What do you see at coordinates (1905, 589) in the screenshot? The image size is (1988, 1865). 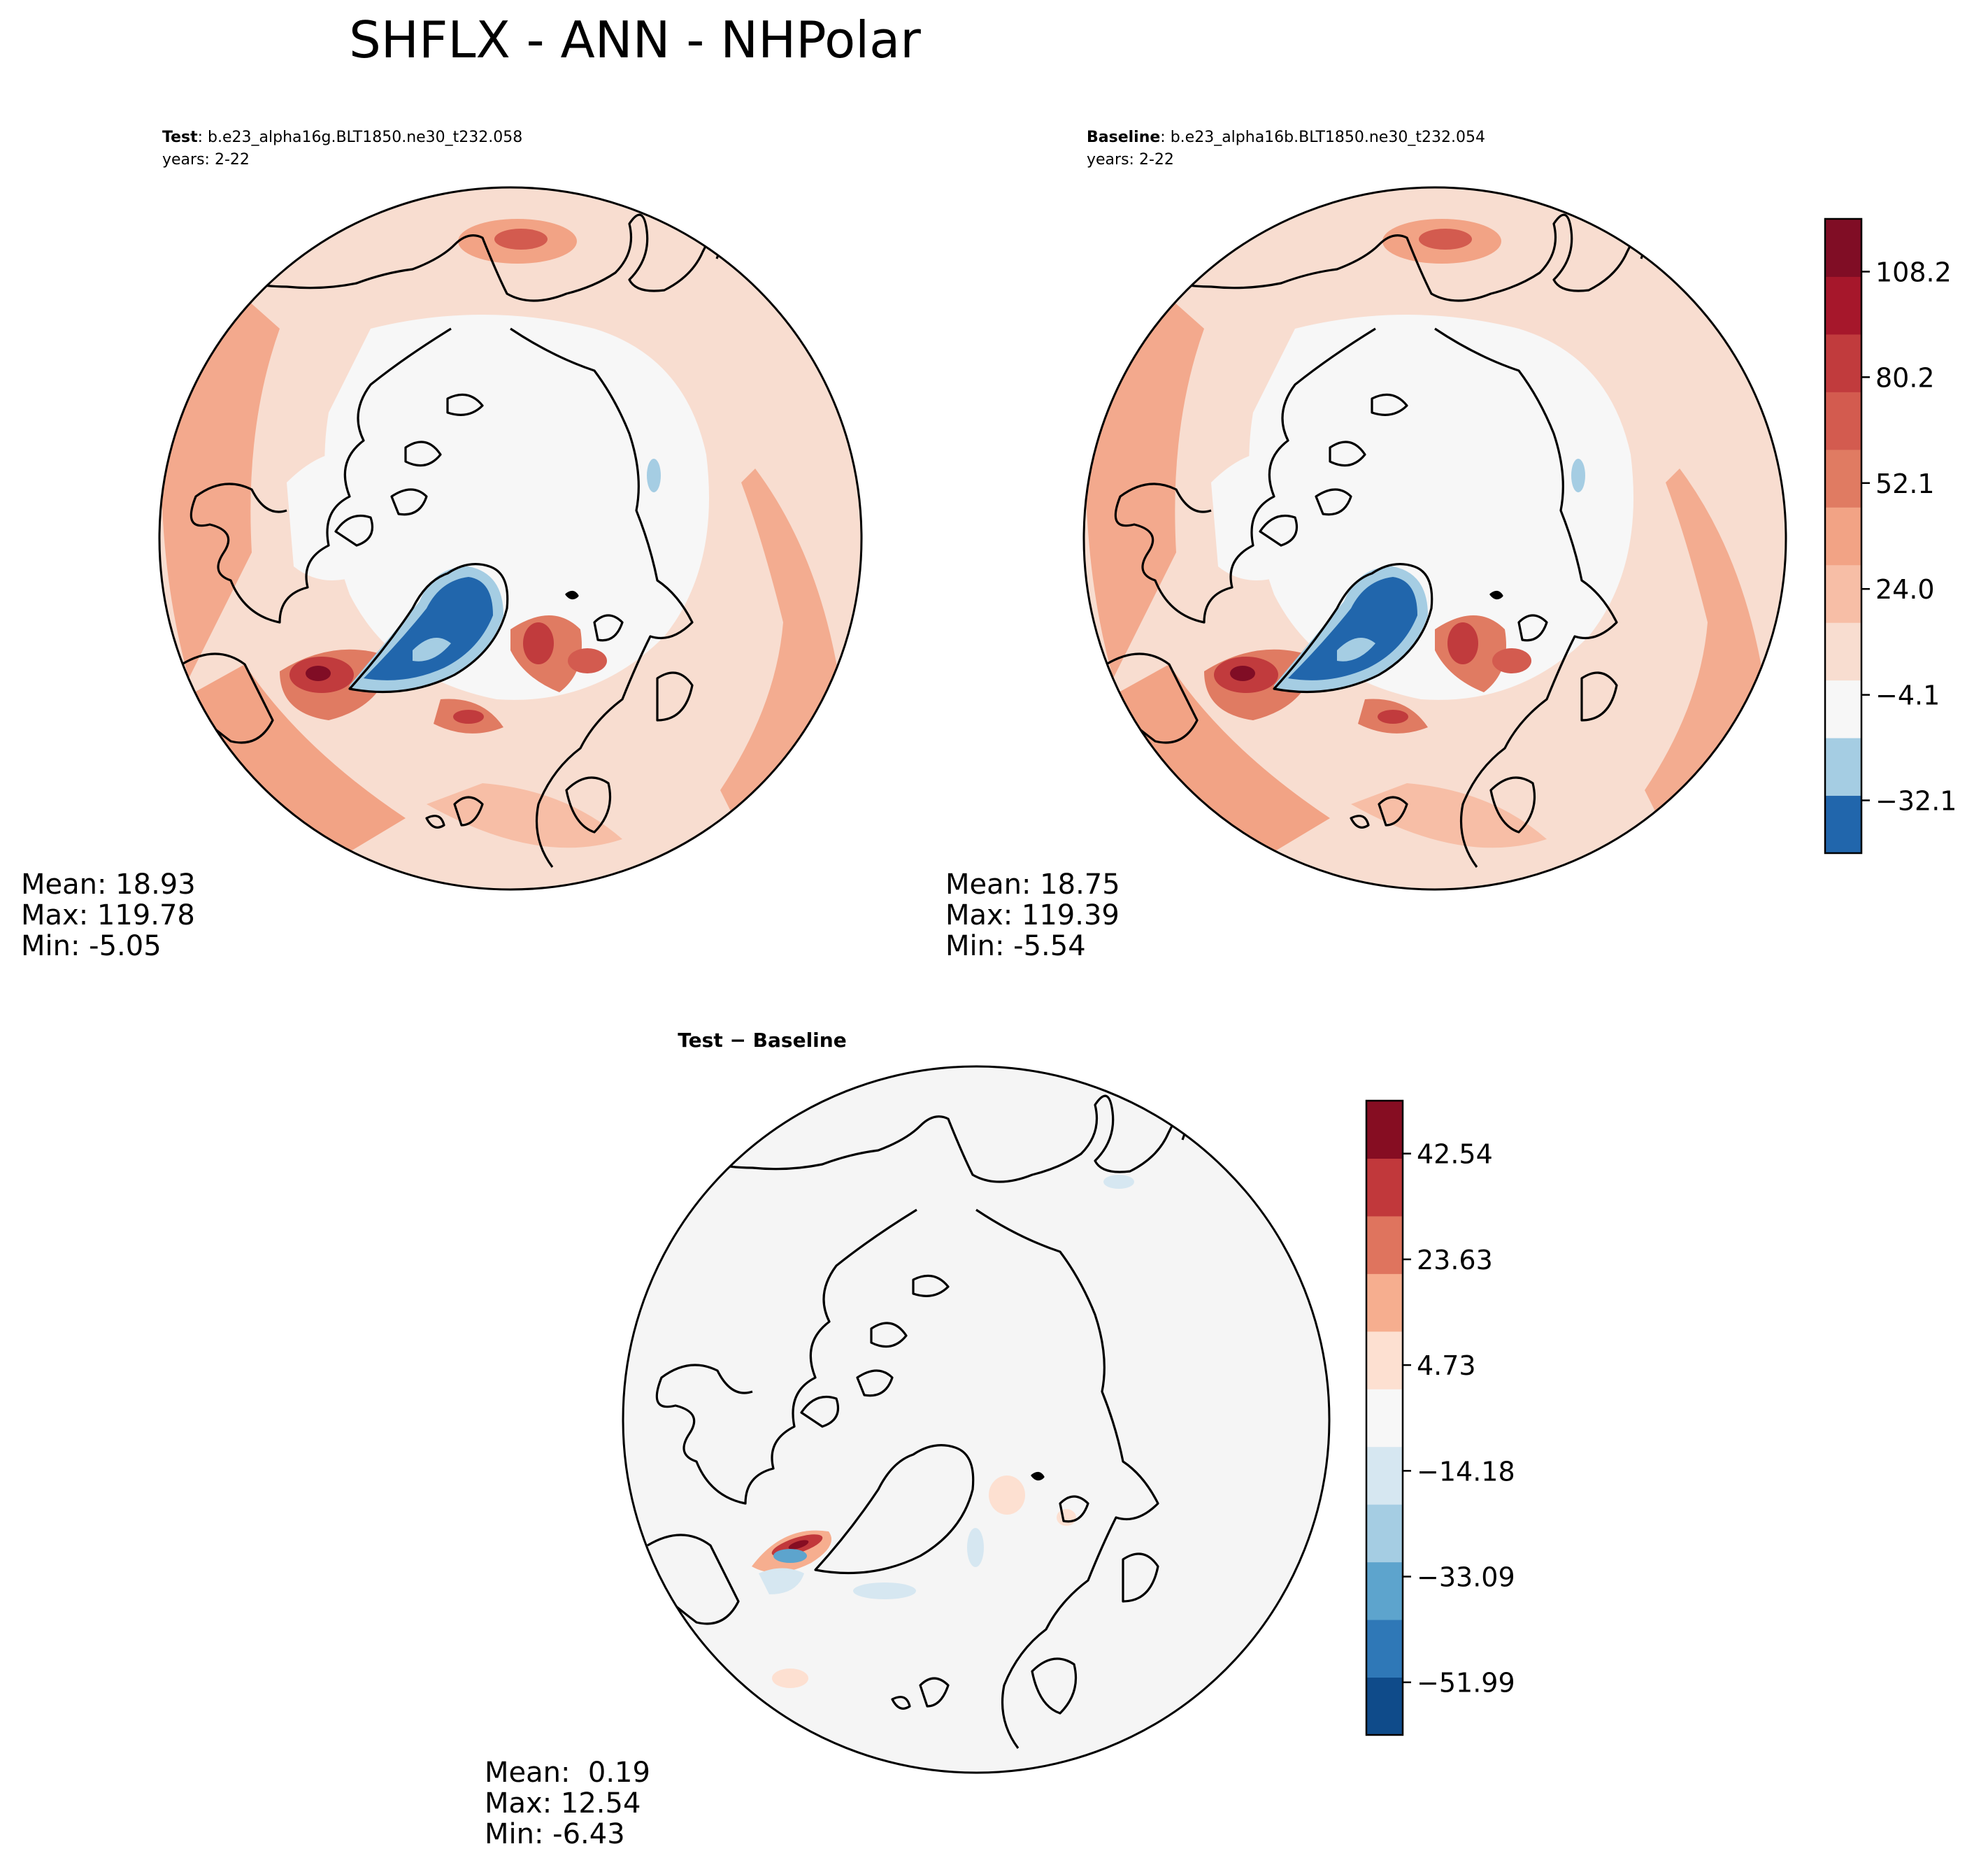 I see `colorbar-tick-label: 24.0` at bounding box center [1905, 589].